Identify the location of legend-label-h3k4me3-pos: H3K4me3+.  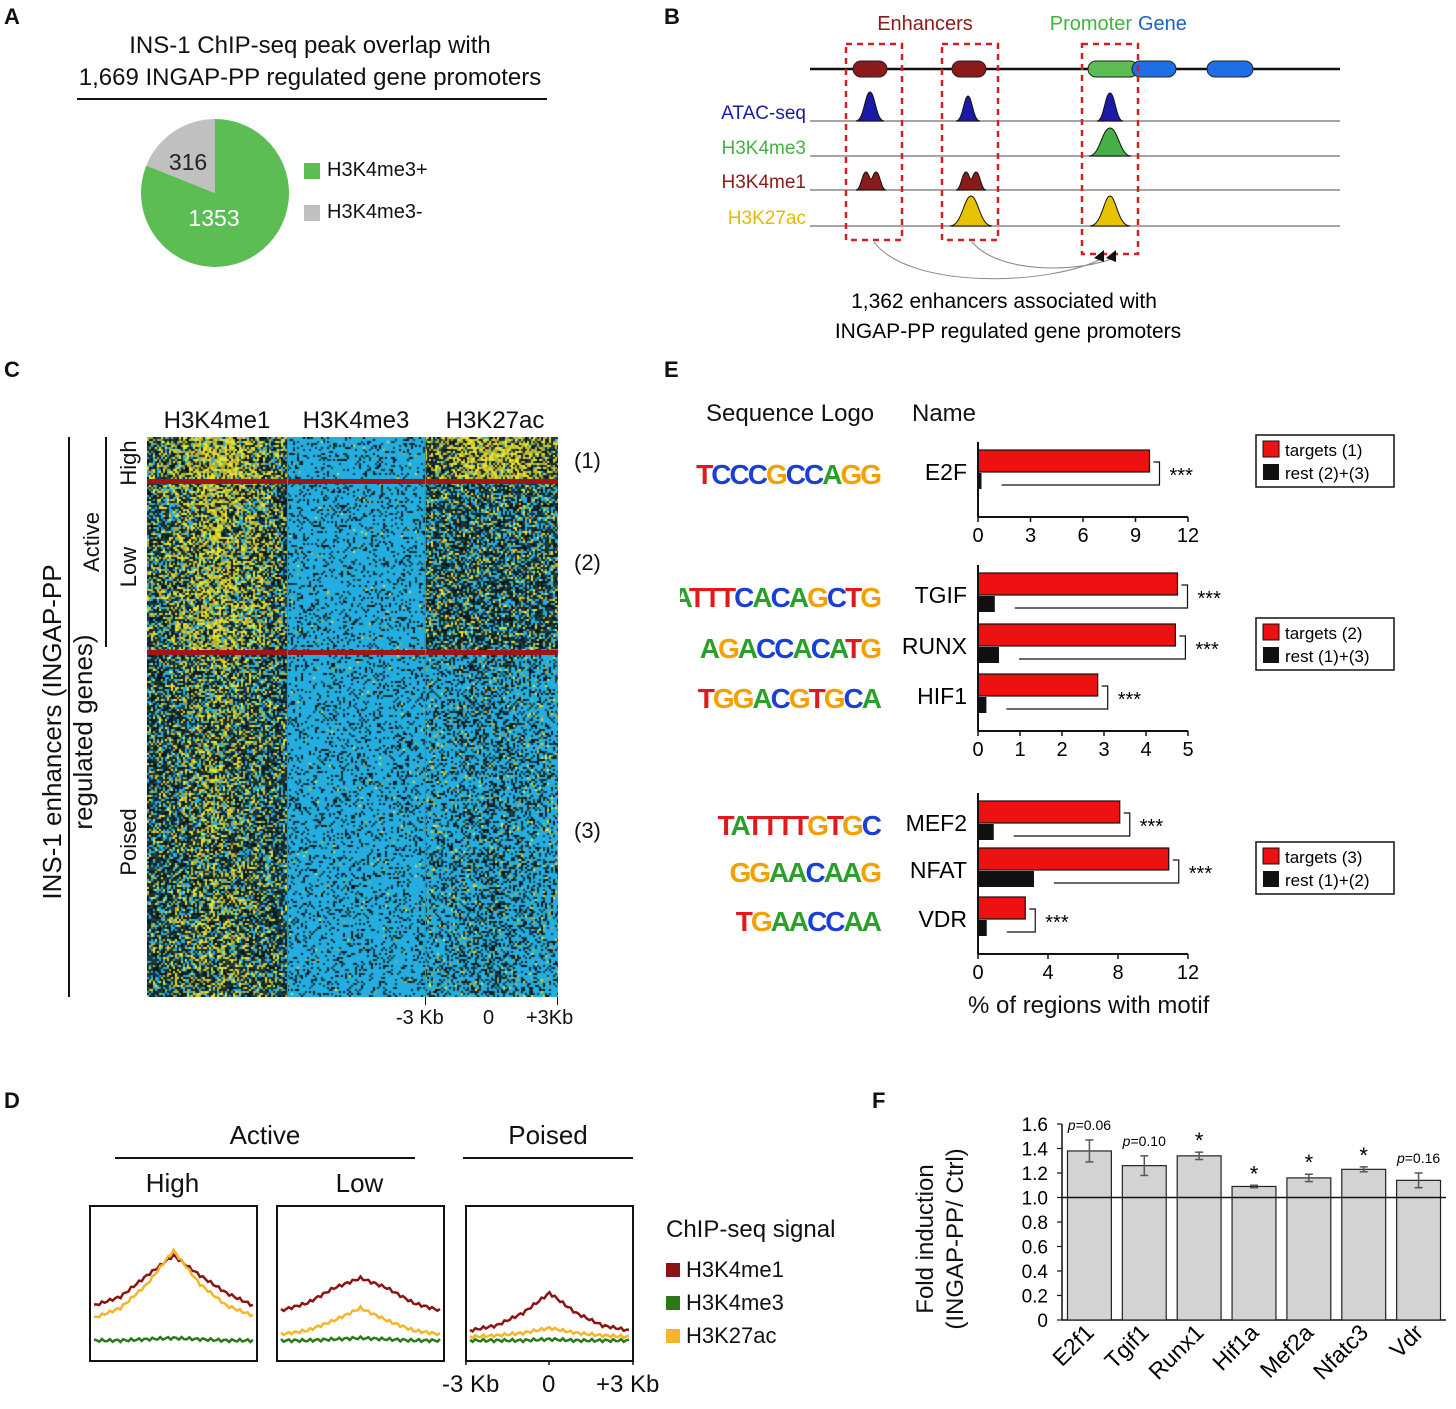
(377, 170).